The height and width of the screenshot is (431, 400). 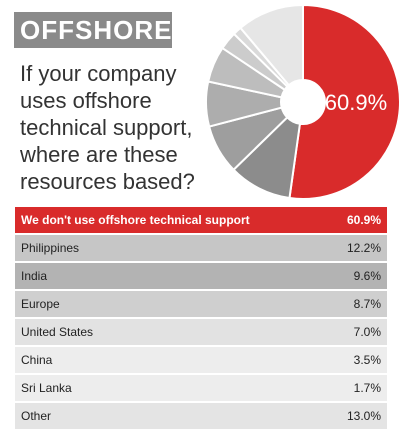 What do you see at coordinates (165, 416) in the screenshot?
I see `legend-category: Other` at bounding box center [165, 416].